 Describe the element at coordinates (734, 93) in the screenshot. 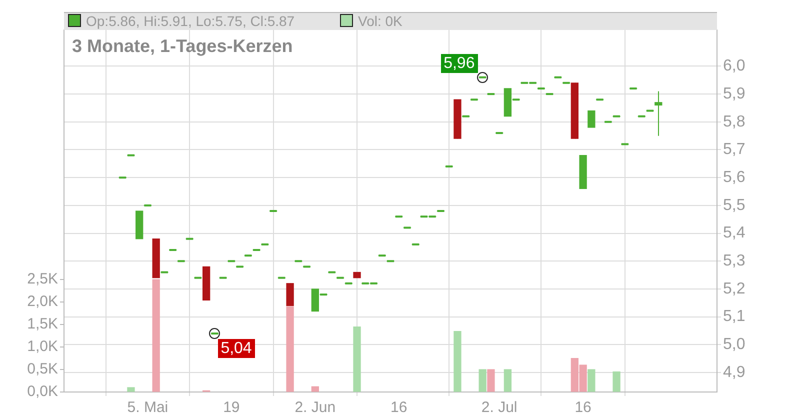

I see `y-tick-label: 5,9` at that location.